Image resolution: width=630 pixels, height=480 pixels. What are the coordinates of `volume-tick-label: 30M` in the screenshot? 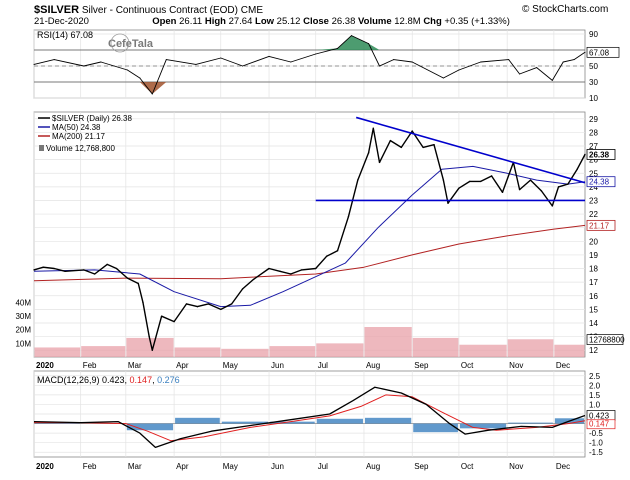 It's located at (23, 316).